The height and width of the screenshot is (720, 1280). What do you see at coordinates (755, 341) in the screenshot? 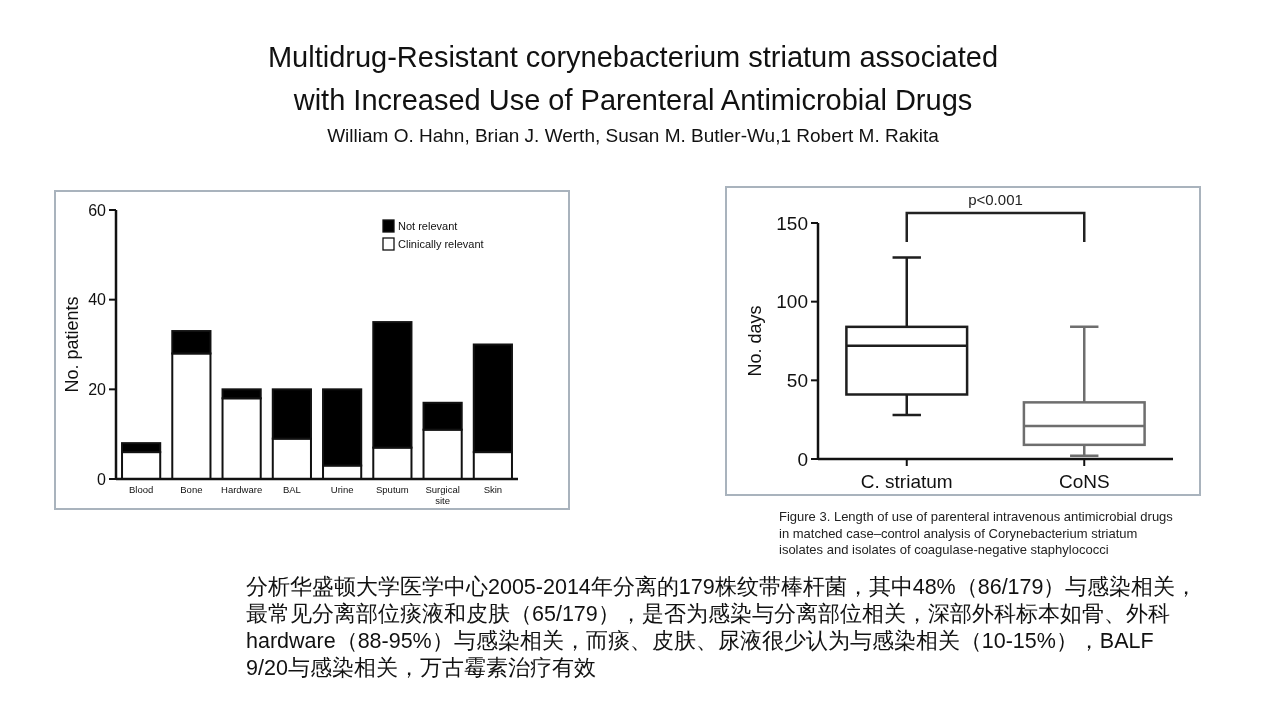
I see `y-axis-title: No. days` at bounding box center [755, 341].